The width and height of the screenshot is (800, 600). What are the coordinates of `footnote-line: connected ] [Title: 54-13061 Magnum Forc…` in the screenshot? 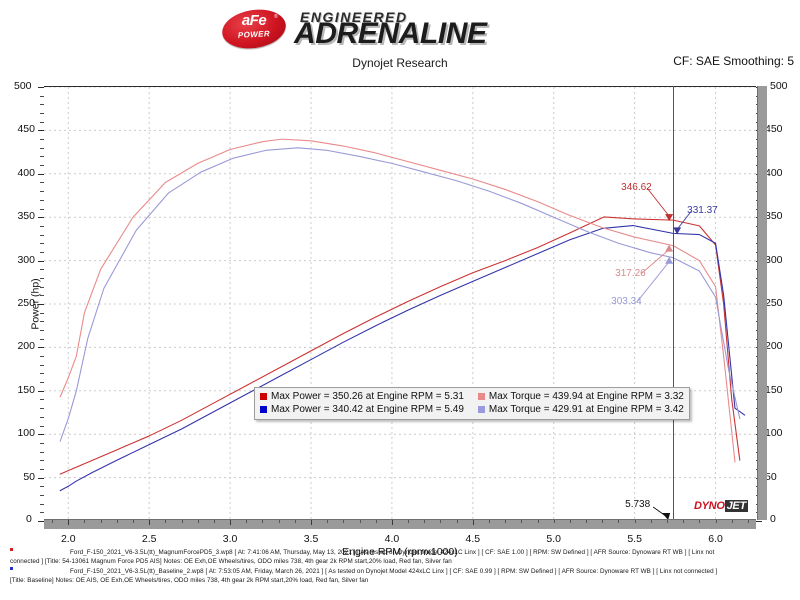 It's located at (231, 561).